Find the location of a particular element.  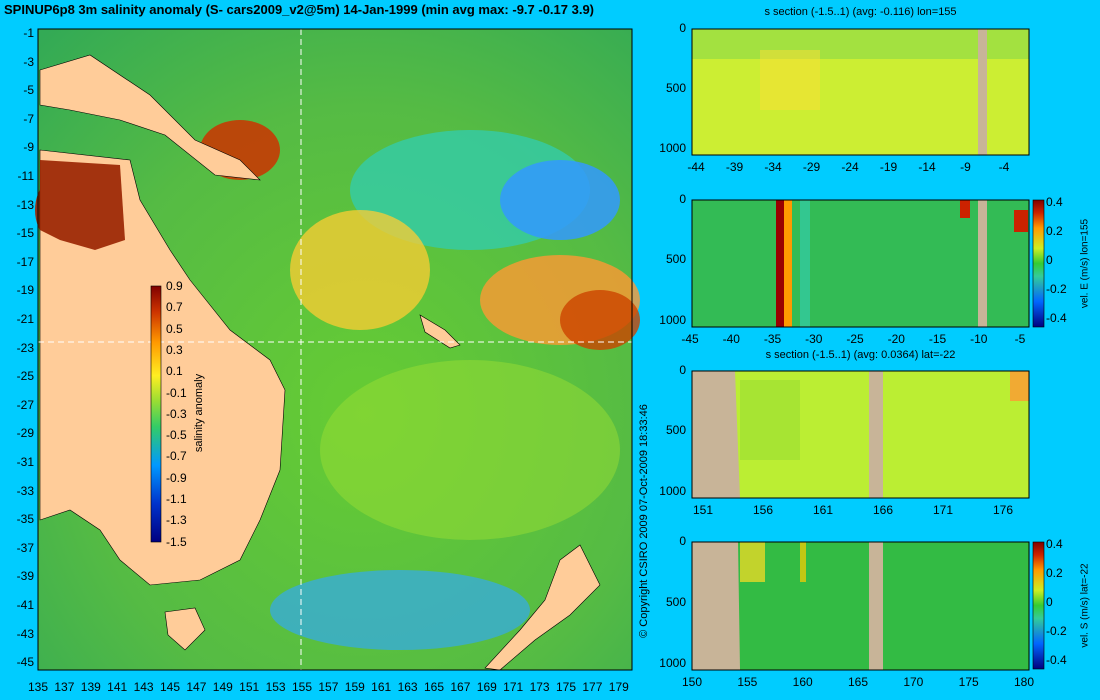

panel-4-x-tick-label: 170 is located at coordinates (913, 682).